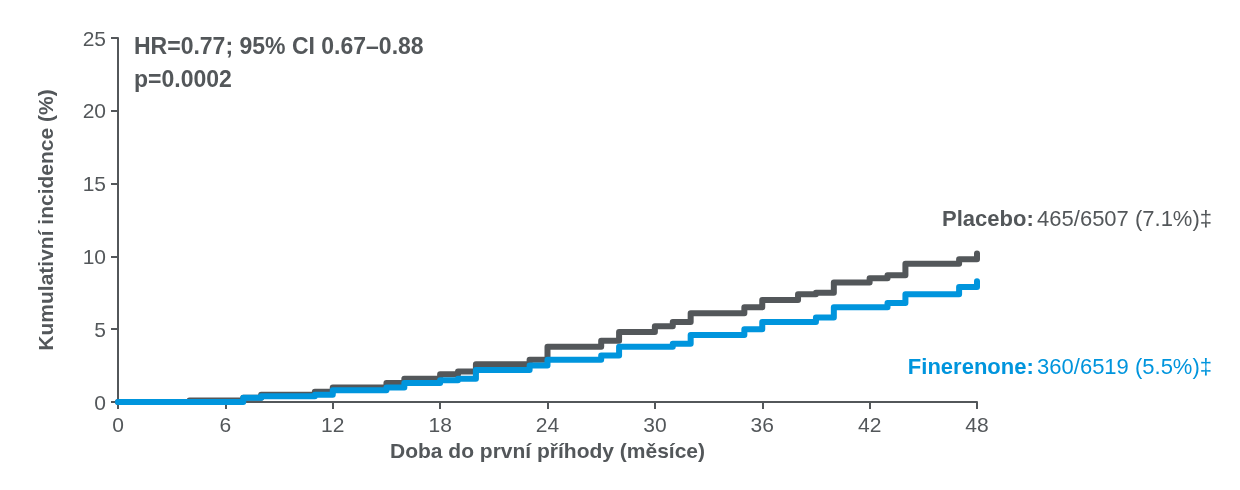 The height and width of the screenshot is (490, 1240). I want to click on x-tick-label: 30, so click(655, 424).